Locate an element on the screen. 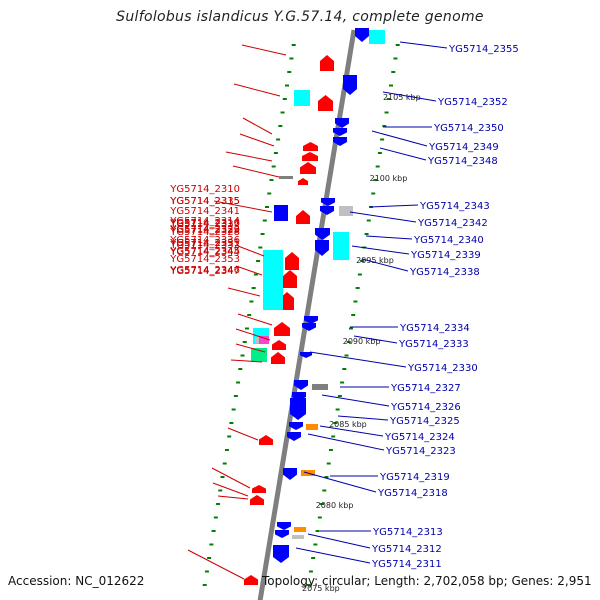 This screenshot has width=600, height=600. kbp-marker: 2085 kbp is located at coordinates (348, 424).